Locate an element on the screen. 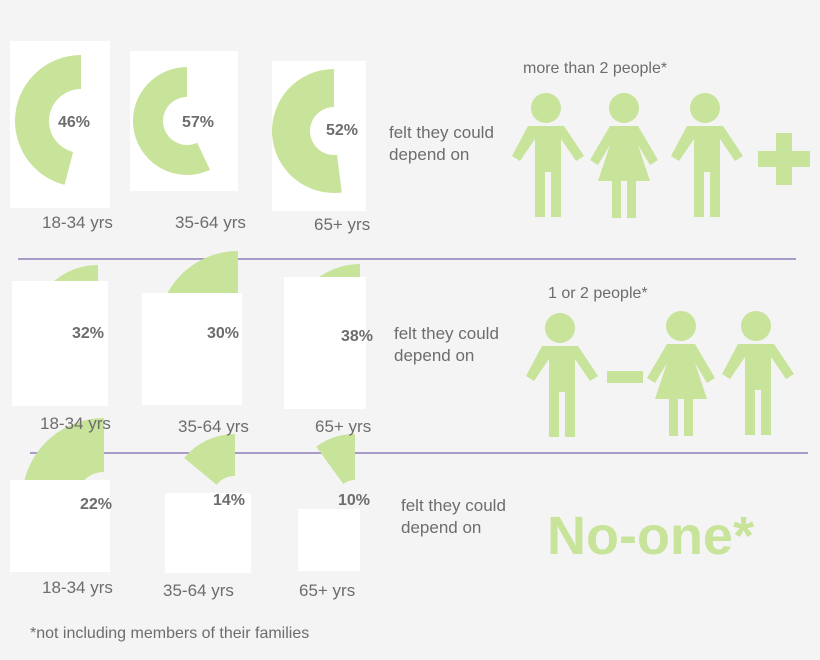 The image size is (820, 660). footnote: *not including members of their families is located at coordinates (170, 633).